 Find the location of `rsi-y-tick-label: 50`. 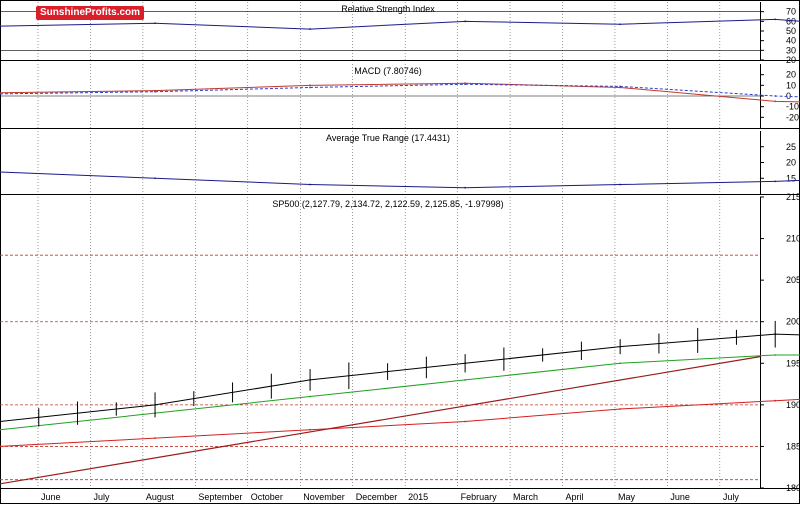

rsi-y-tick-label: 50 is located at coordinates (791, 31).